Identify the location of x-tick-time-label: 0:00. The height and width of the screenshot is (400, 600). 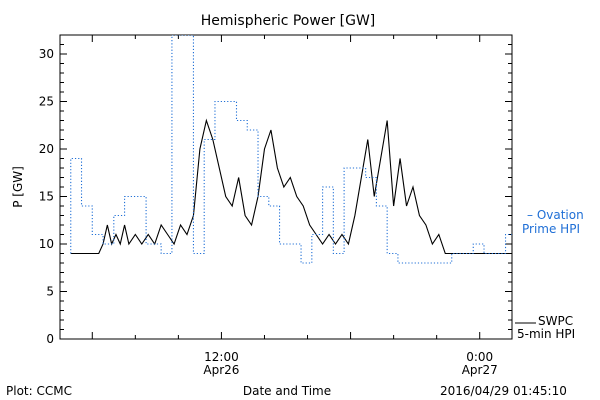
(479, 357).